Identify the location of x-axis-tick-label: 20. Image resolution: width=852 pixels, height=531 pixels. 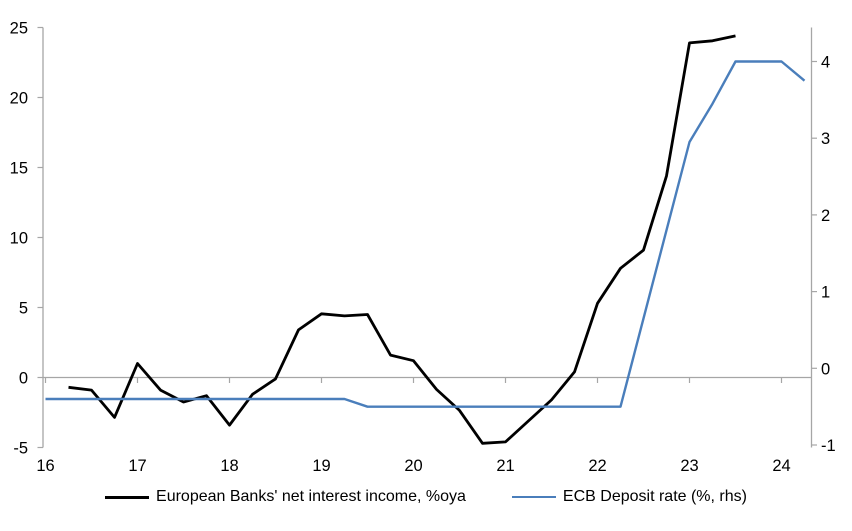
(413, 466).